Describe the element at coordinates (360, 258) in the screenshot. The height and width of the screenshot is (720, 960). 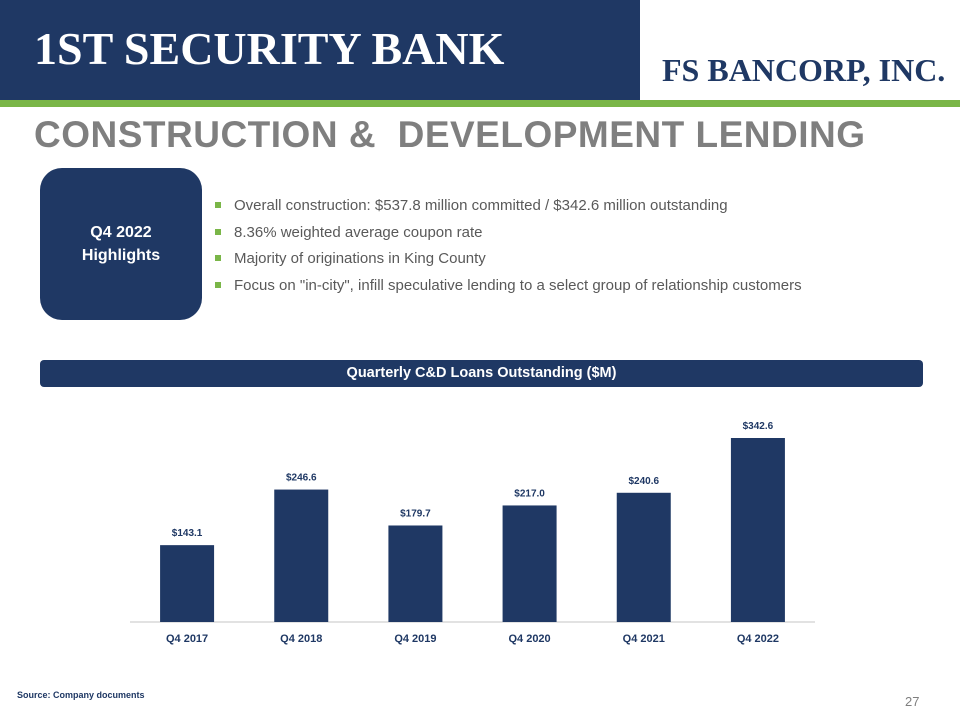
I see `list-item-text: Majority of originations in King County` at that location.